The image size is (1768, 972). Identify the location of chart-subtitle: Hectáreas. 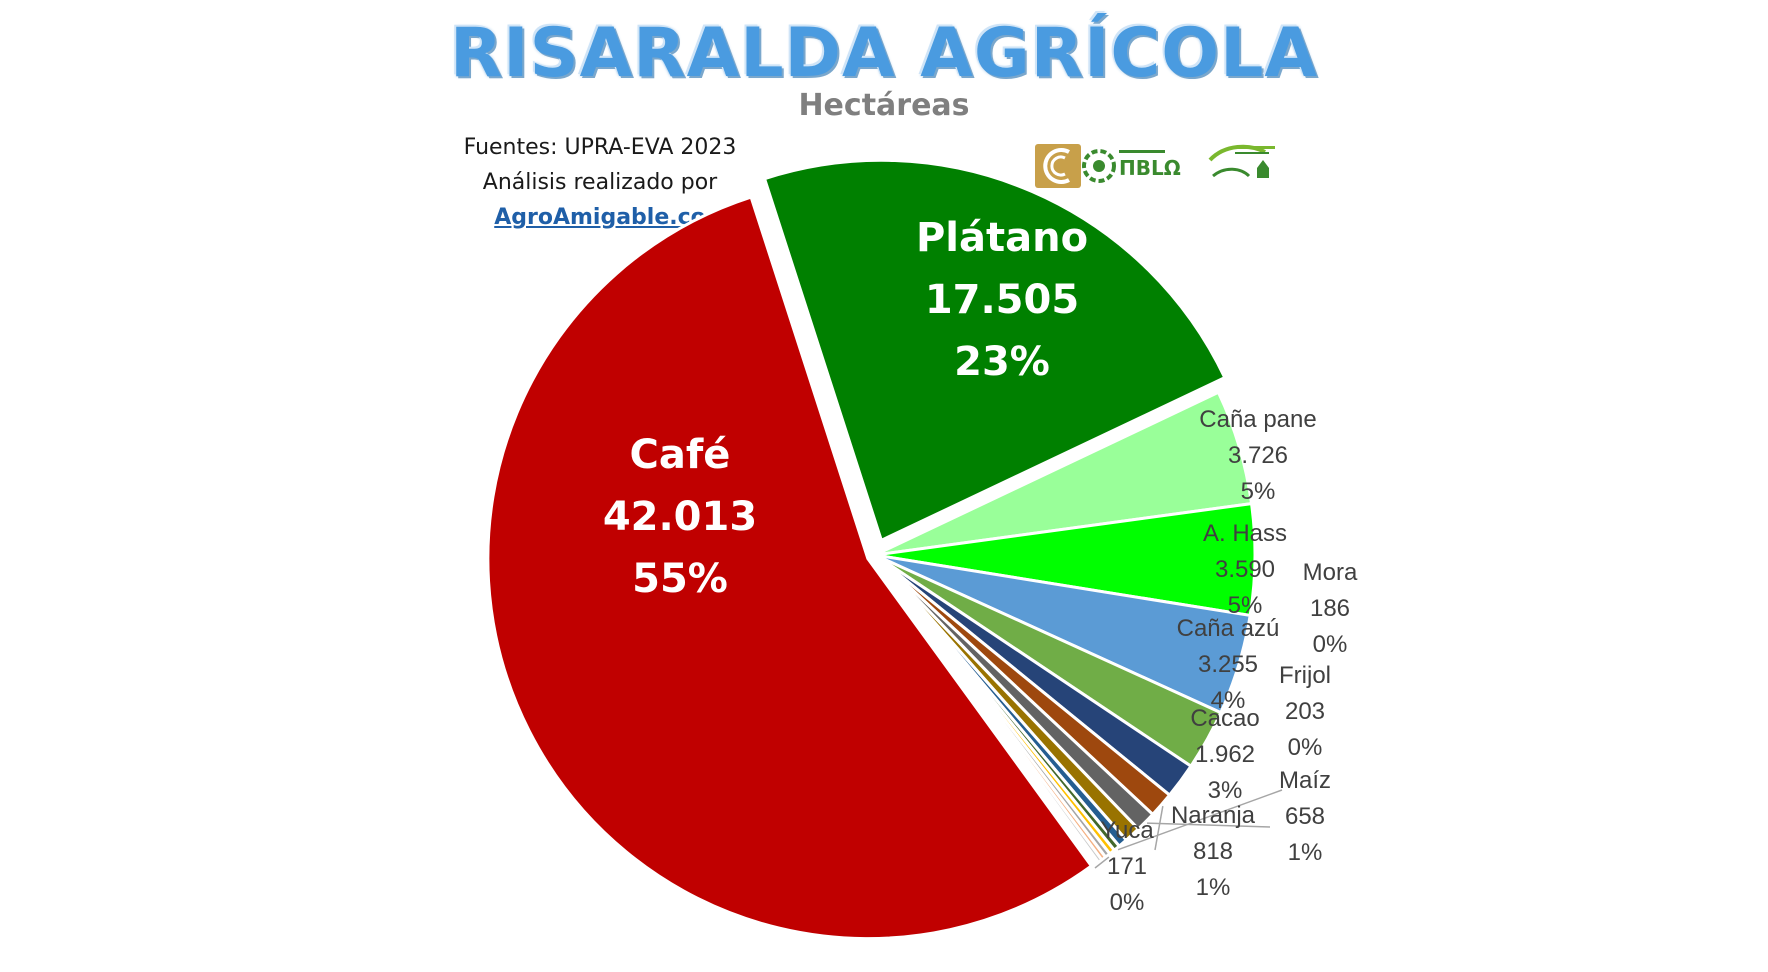
(884, 105).